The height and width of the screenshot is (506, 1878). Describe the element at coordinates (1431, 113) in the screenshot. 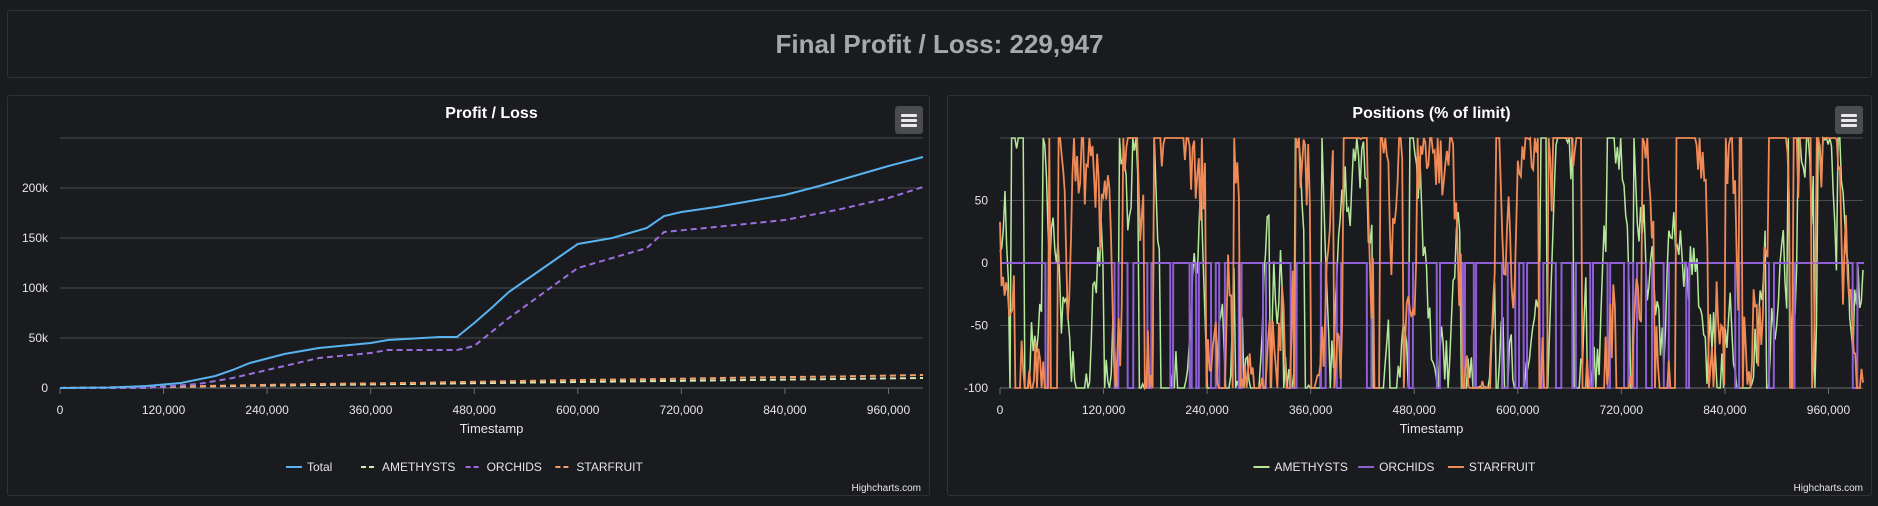

I see `chart-title: Positions (% of limit)` at that location.